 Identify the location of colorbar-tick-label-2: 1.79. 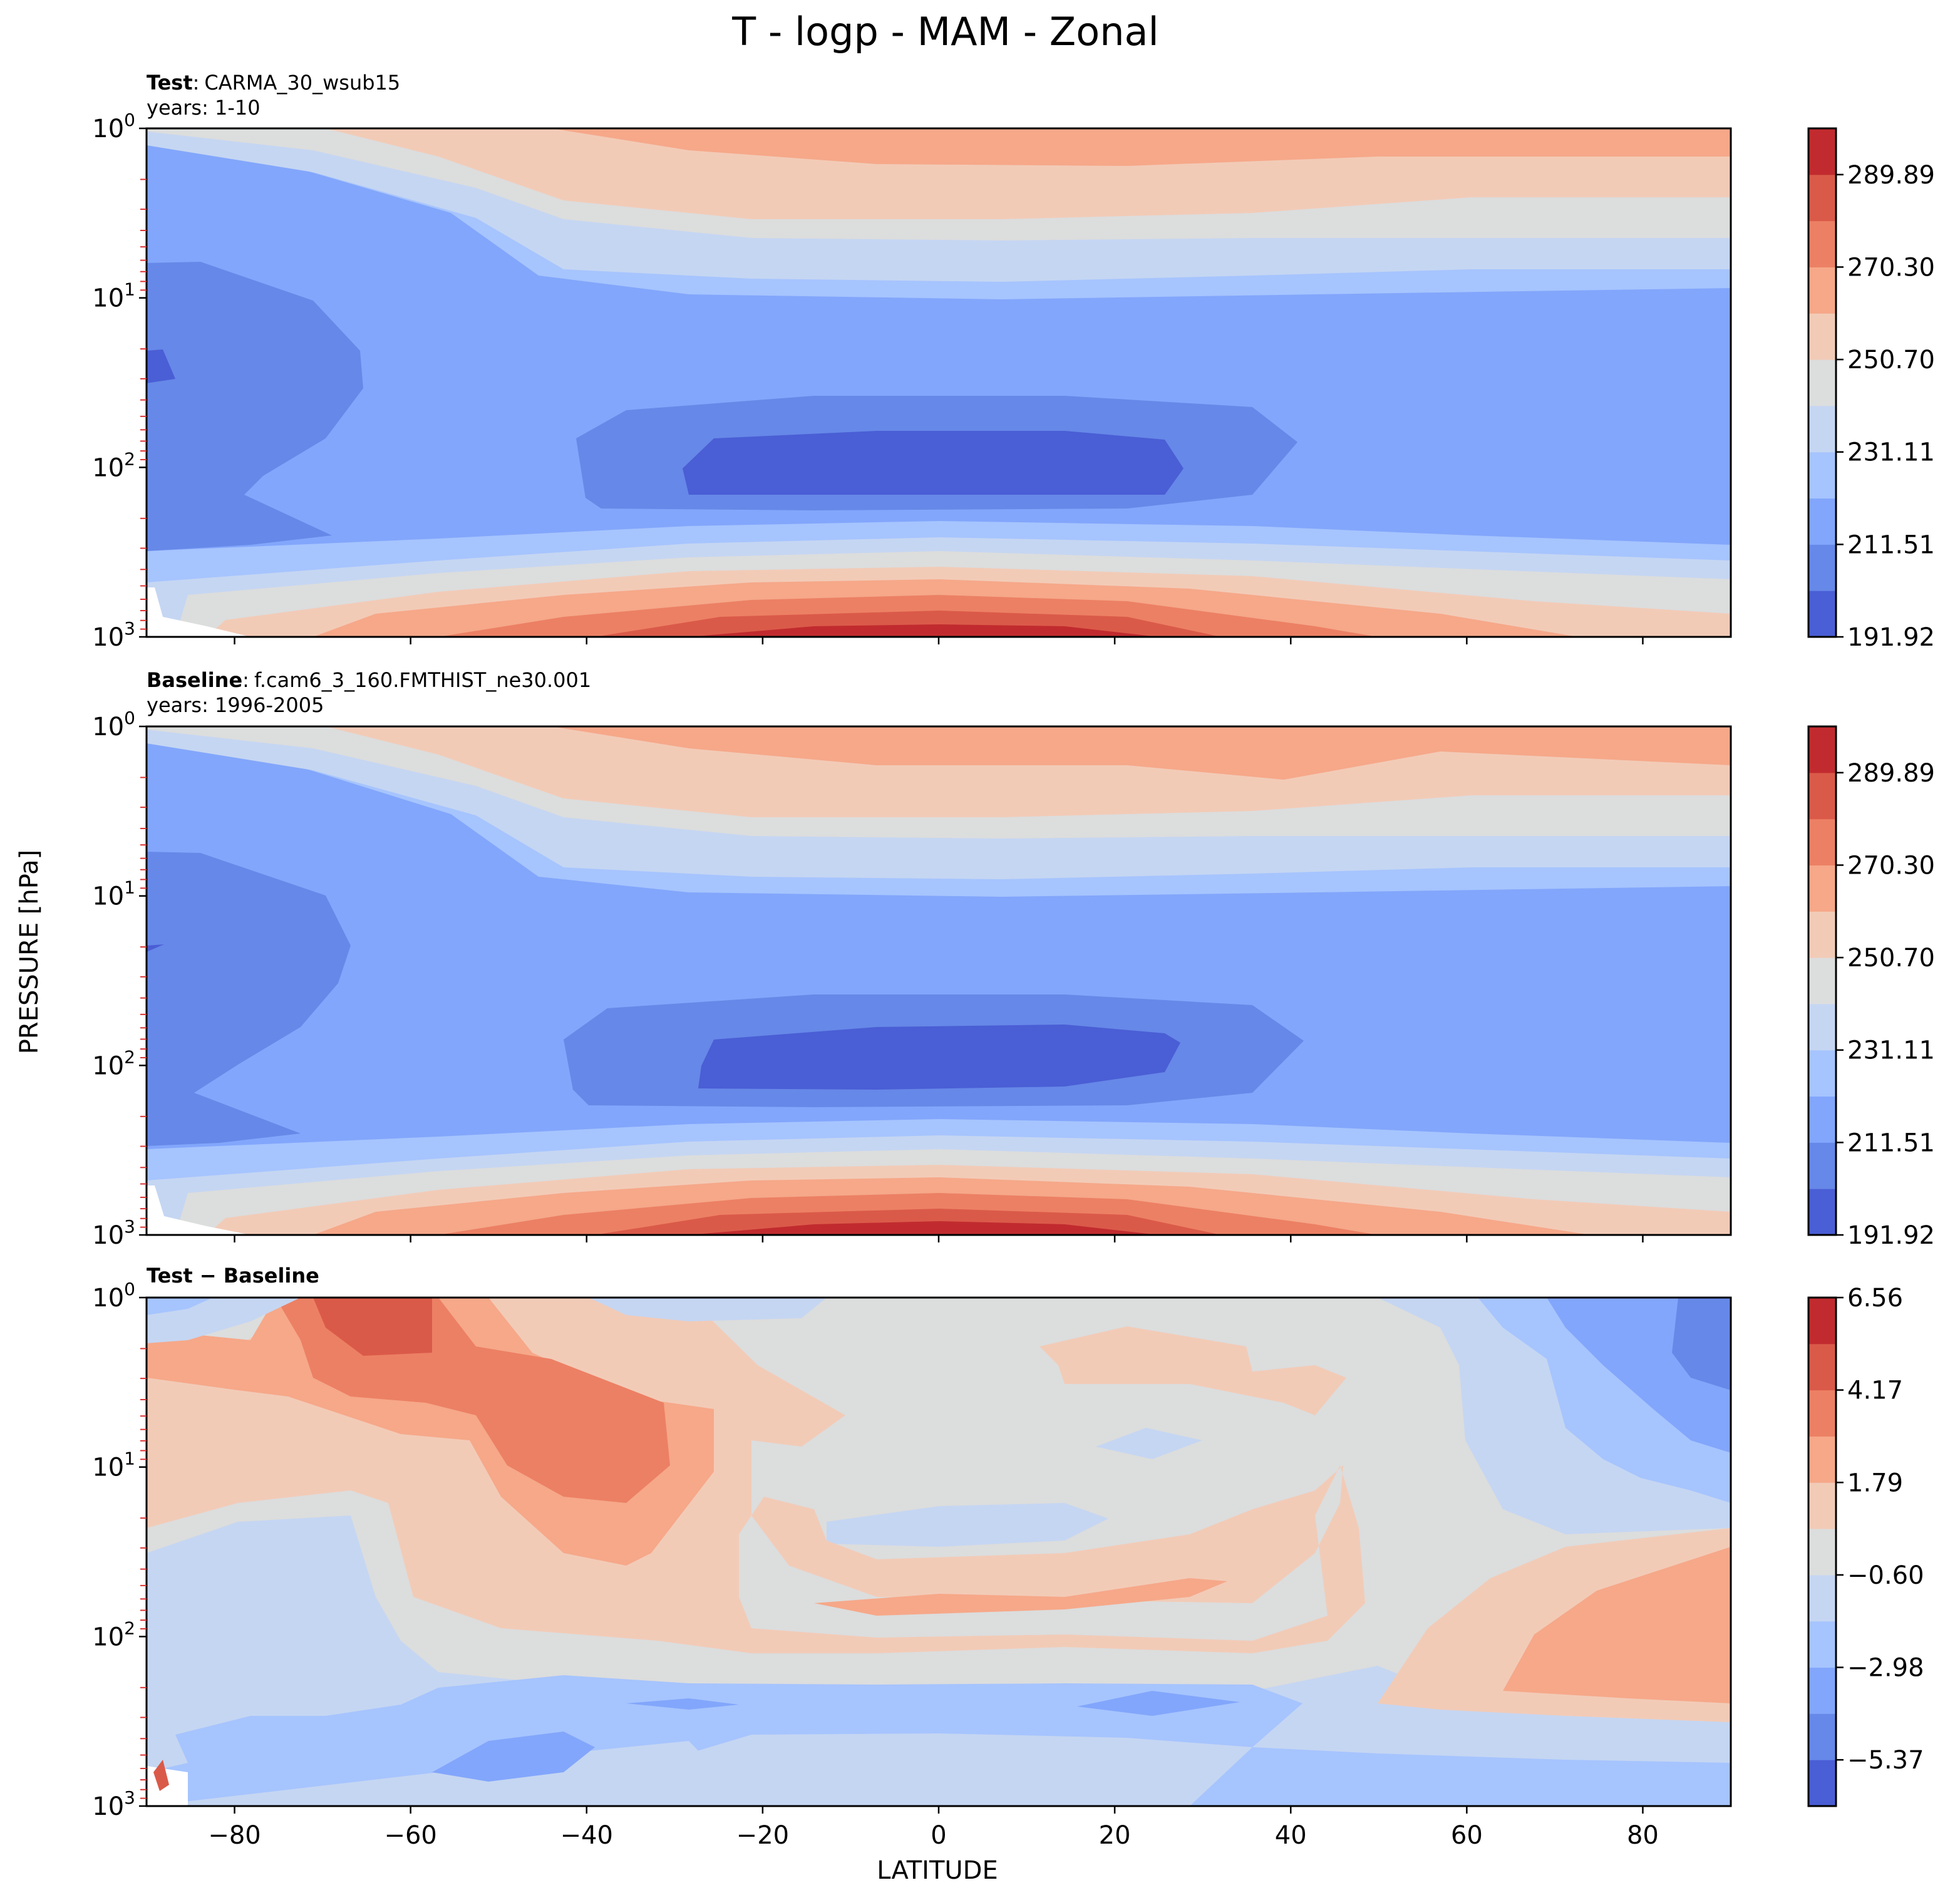
(1875, 1483).